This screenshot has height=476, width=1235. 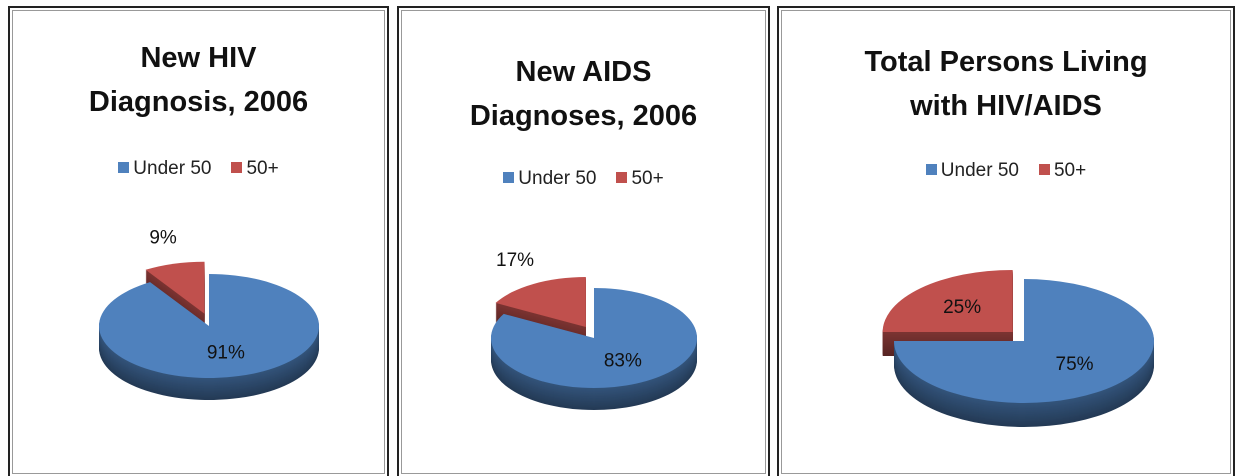 I want to click on pie-plot: 17% 83%, so click(x=594, y=330).